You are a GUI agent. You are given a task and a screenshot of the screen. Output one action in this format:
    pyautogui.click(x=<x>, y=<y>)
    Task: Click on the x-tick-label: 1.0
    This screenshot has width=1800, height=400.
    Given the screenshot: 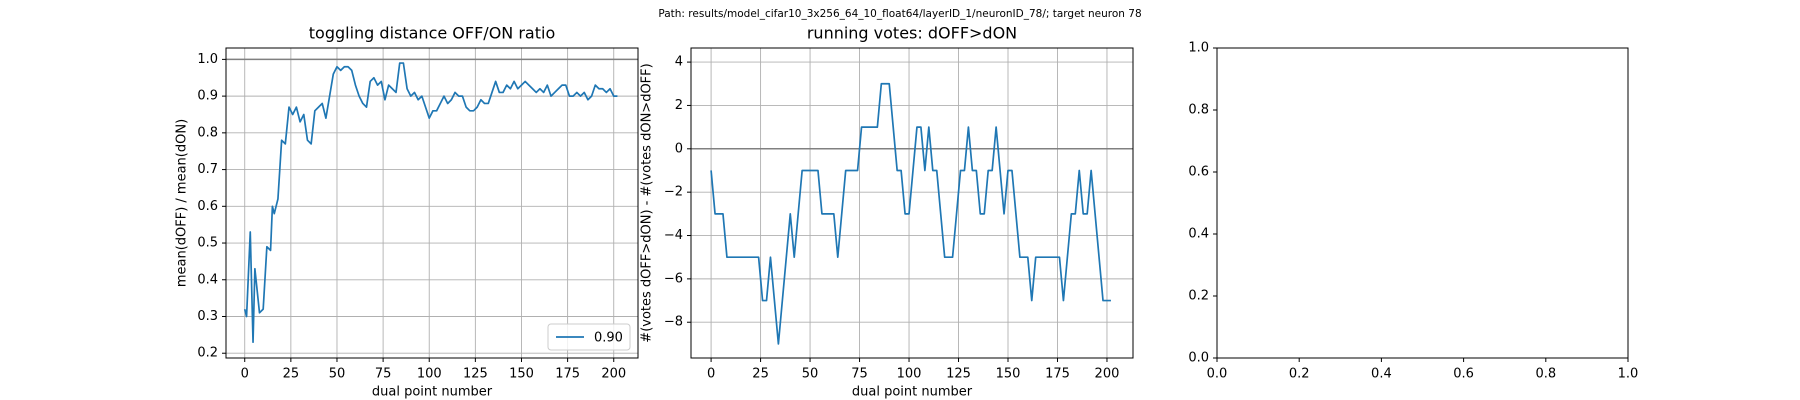 What is the action you would take?
    pyautogui.click(x=1628, y=374)
    